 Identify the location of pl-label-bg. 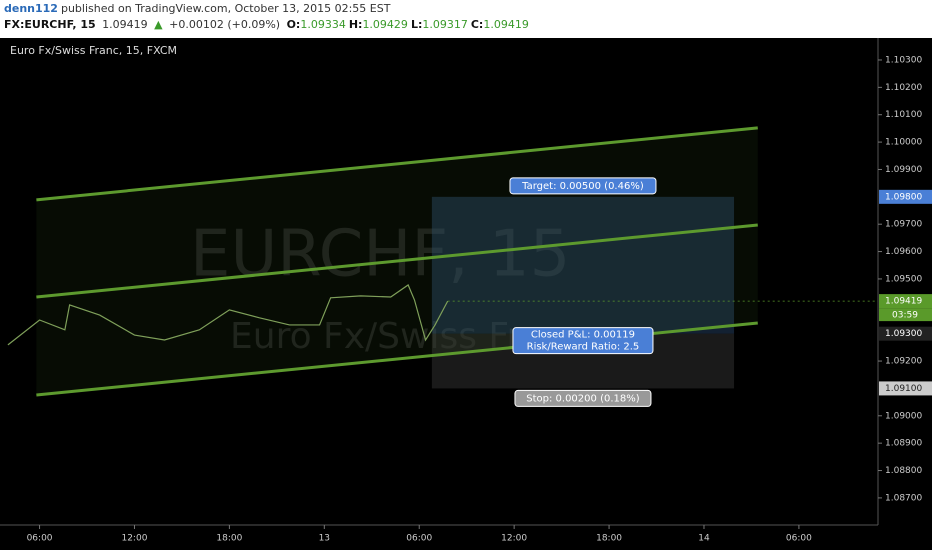
(583, 341).